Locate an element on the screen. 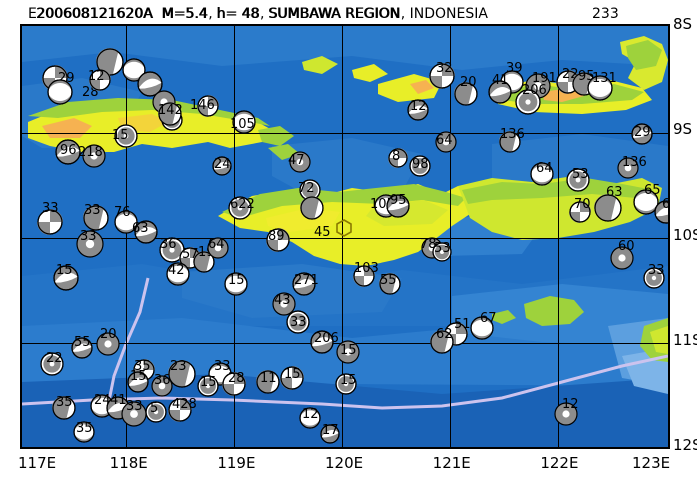 Image resolution: width=697 pixels, height=483 pixels. event-depth-label: 428 is located at coordinates (184, 404).